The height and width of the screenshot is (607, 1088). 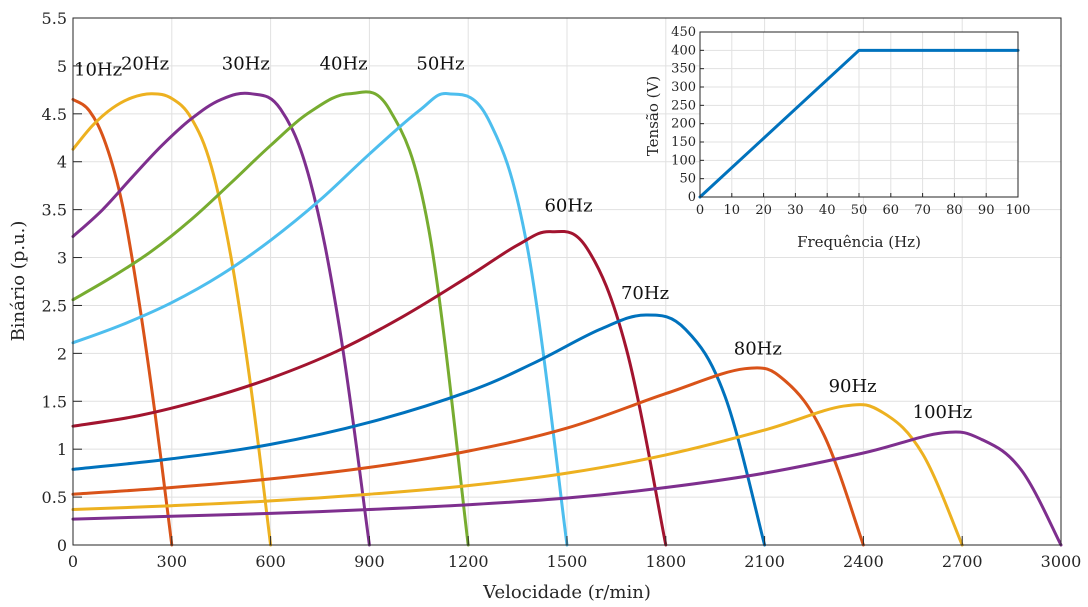 I want to click on main-y-tick-label: 2.5, so click(x=54, y=305).